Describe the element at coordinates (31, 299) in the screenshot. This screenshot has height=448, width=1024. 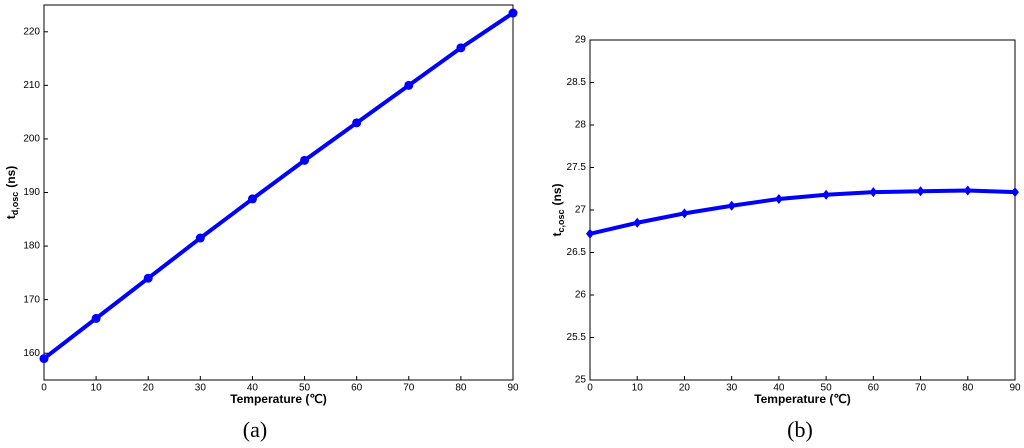
I see `y-tick-label: 170` at that location.